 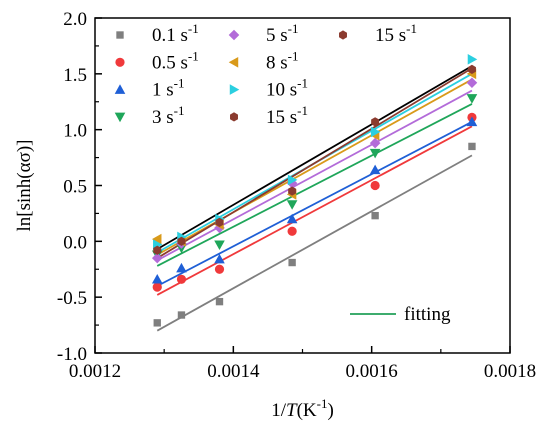 What do you see at coordinates (72, 298) in the screenshot?
I see `y-tick-label: -0.5` at bounding box center [72, 298].